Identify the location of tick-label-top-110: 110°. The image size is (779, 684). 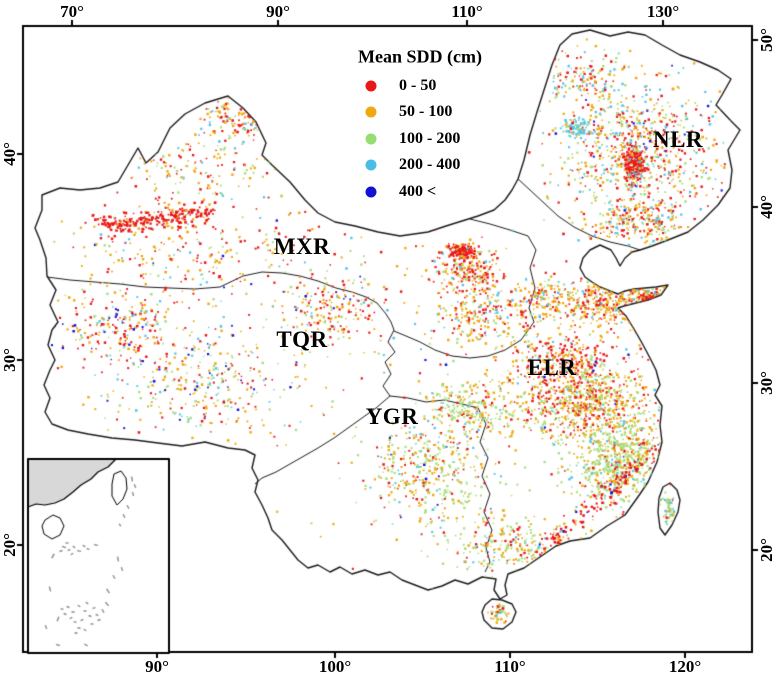
(467, 11).